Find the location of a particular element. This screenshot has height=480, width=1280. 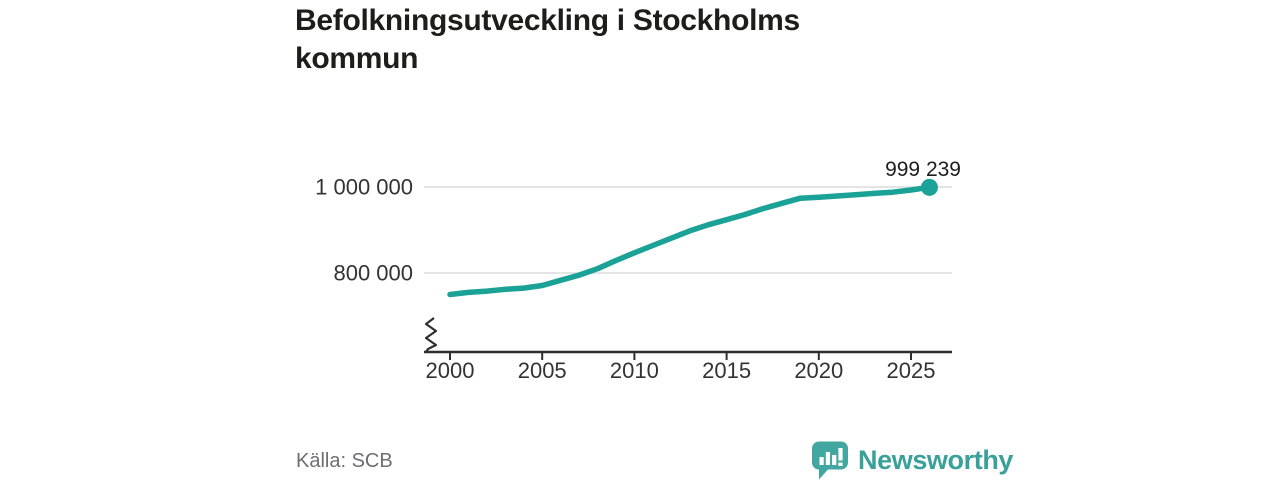

newsworthy-wordmark: Newsworthy is located at coordinates (936, 459).